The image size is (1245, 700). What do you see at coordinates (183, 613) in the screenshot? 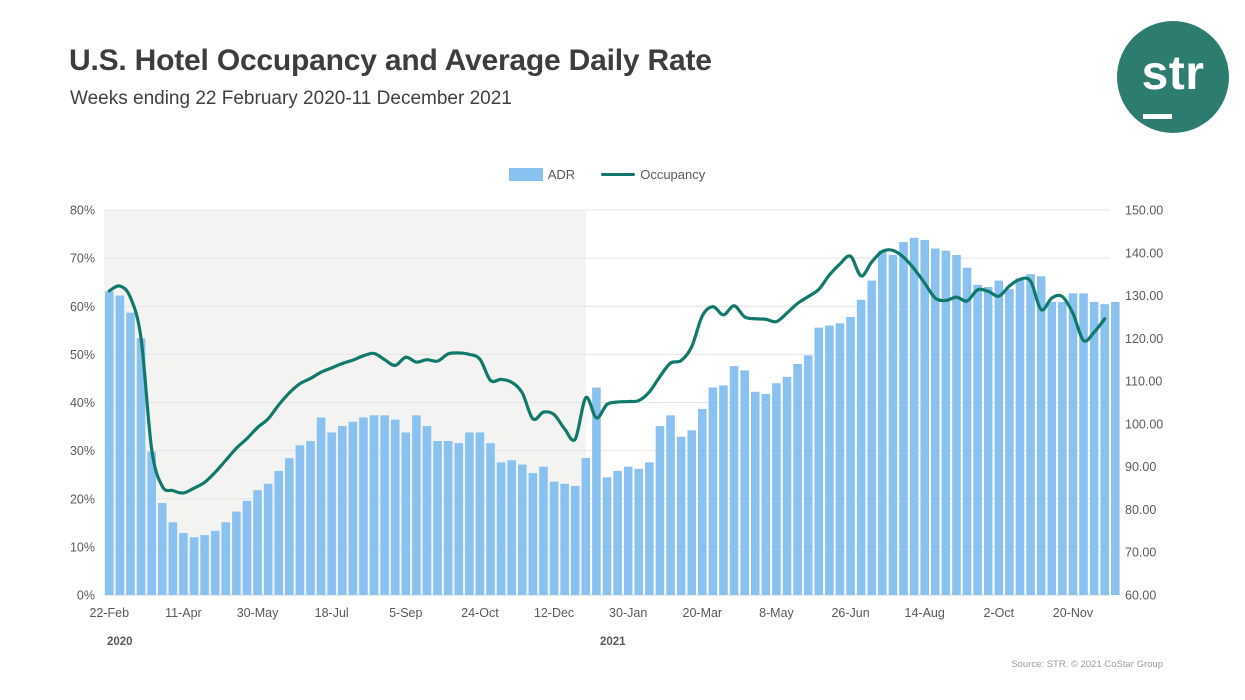
I see `x-axis-tick-label: 11-Apr` at bounding box center [183, 613].